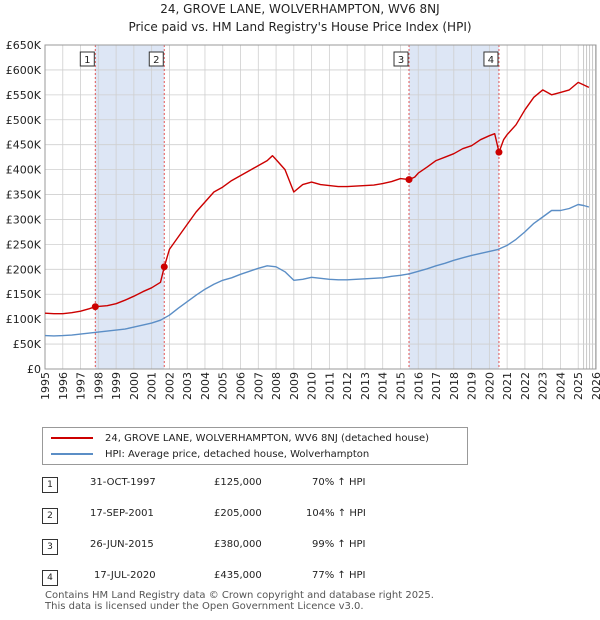  What do you see at coordinates (339, 544) in the screenshot?
I see `sale-hpi-change: 99% ↑ HPI` at bounding box center [339, 544].